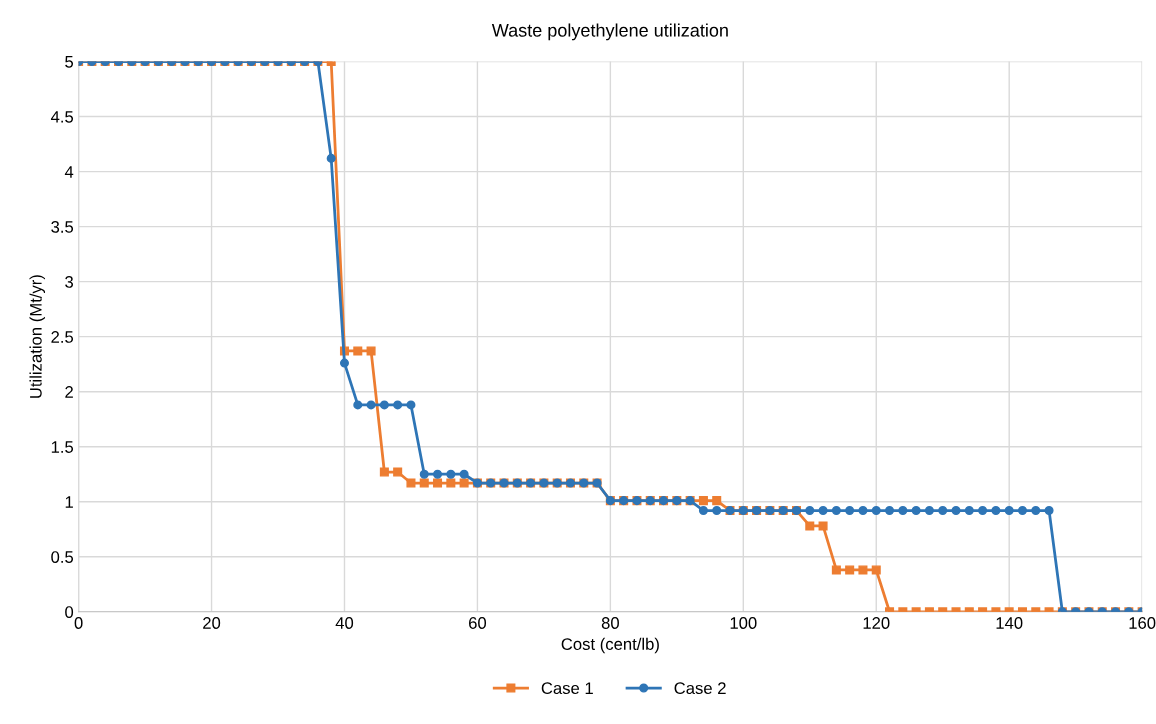 This screenshot has width=1156, height=724. What do you see at coordinates (37, 336) in the screenshot?
I see `y-axis-title: Utilization (Mt/yr)` at bounding box center [37, 336].